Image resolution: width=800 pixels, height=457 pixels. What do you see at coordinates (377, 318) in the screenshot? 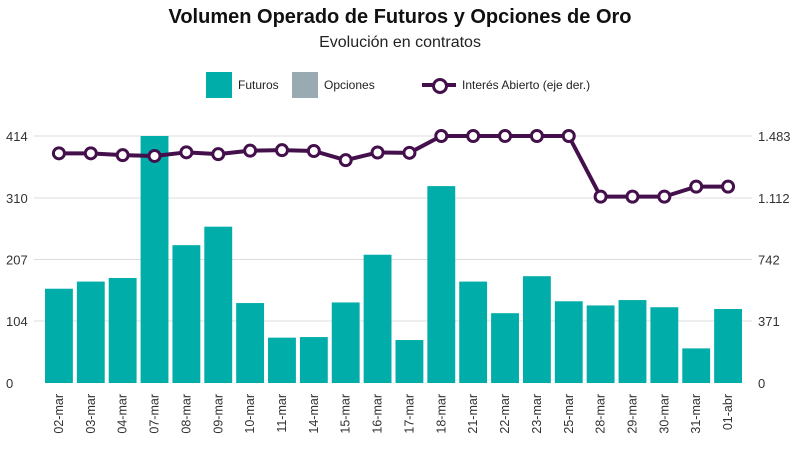
I see `bar-futuros-16-mar` at bounding box center [377, 318].